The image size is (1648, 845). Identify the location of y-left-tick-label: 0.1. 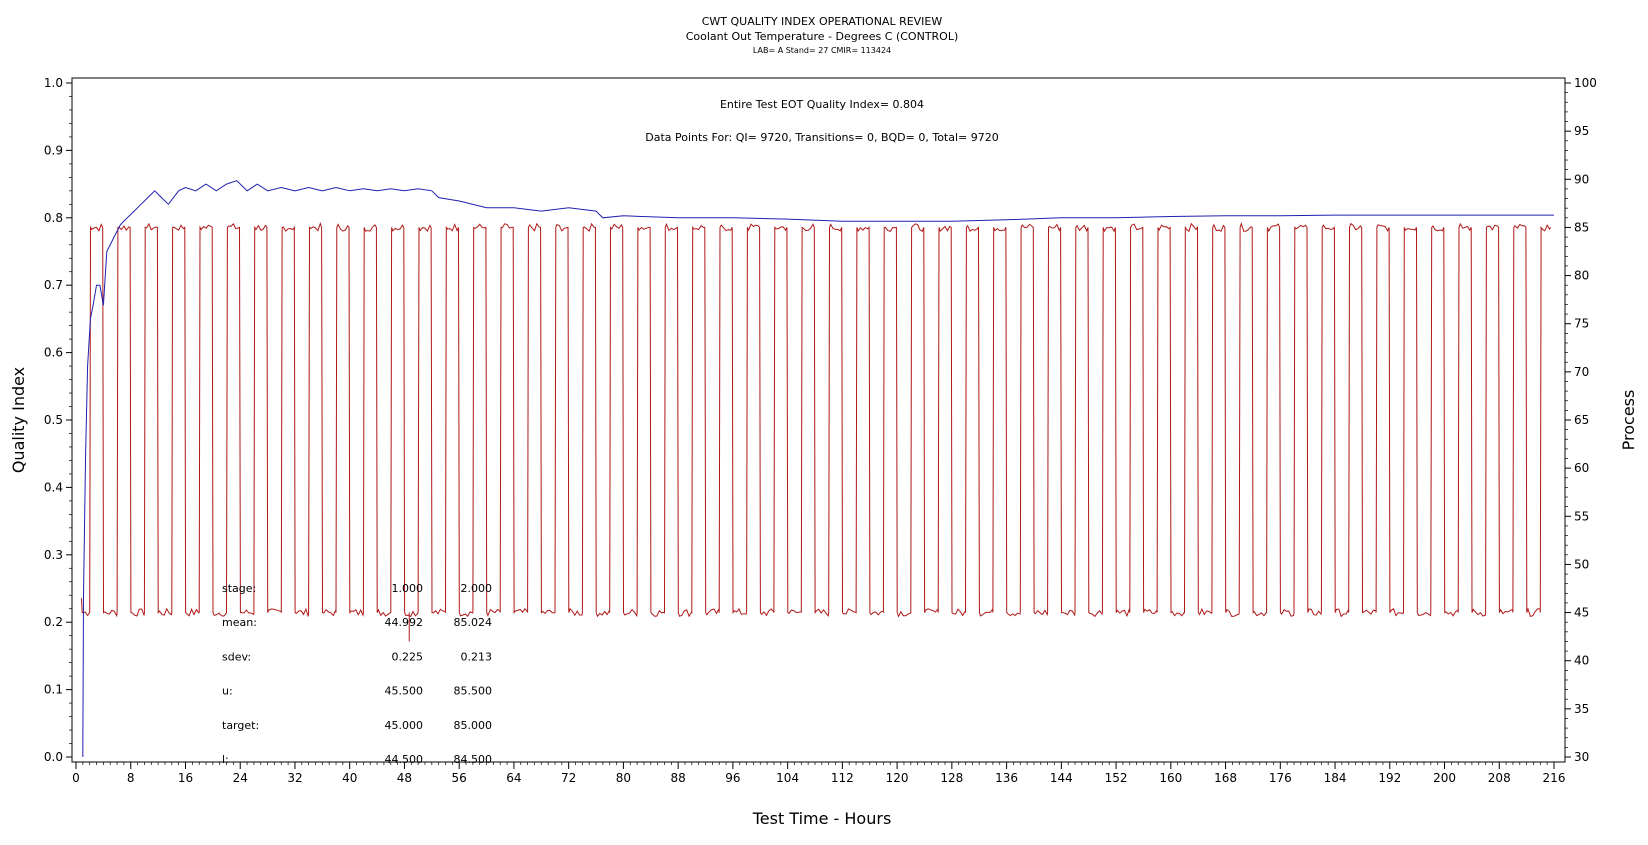
(53, 690).